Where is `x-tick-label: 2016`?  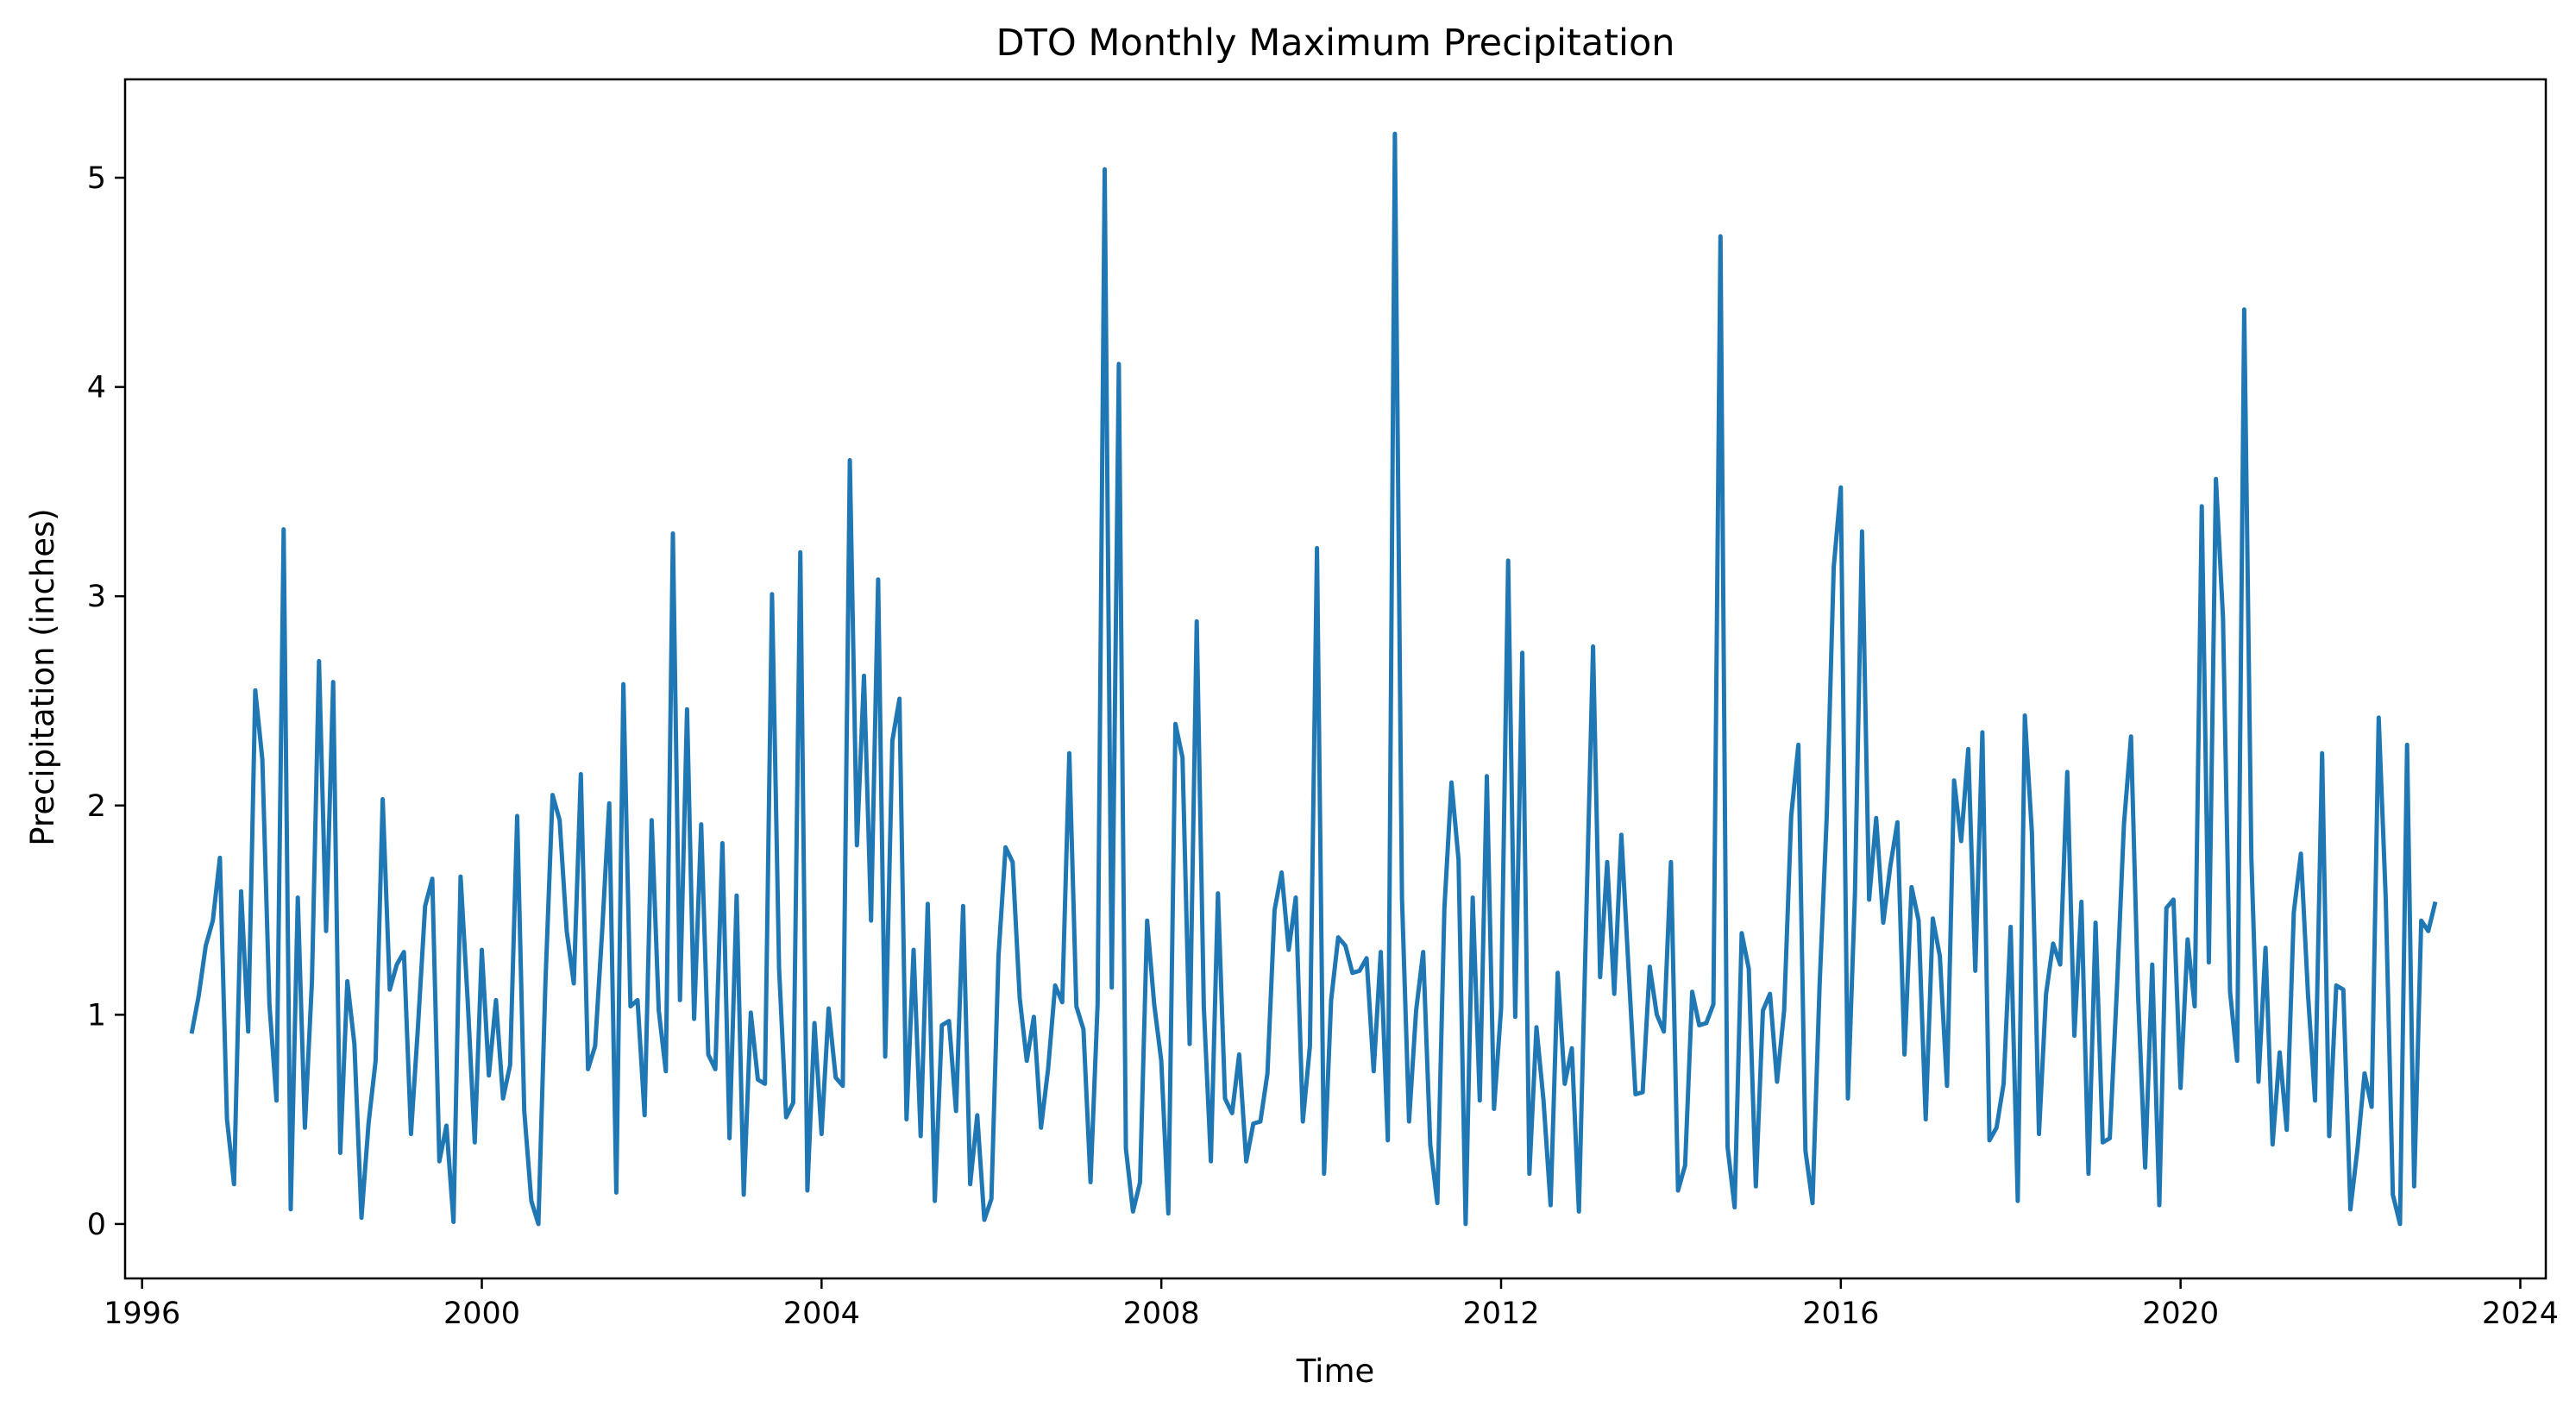
x-tick-label: 2016 is located at coordinates (1840, 1314).